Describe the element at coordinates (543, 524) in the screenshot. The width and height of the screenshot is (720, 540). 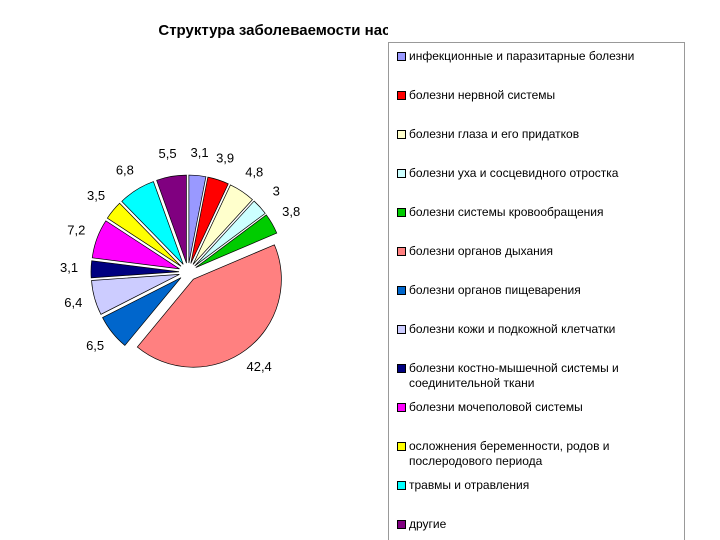
I see `legend-item: другие` at that location.